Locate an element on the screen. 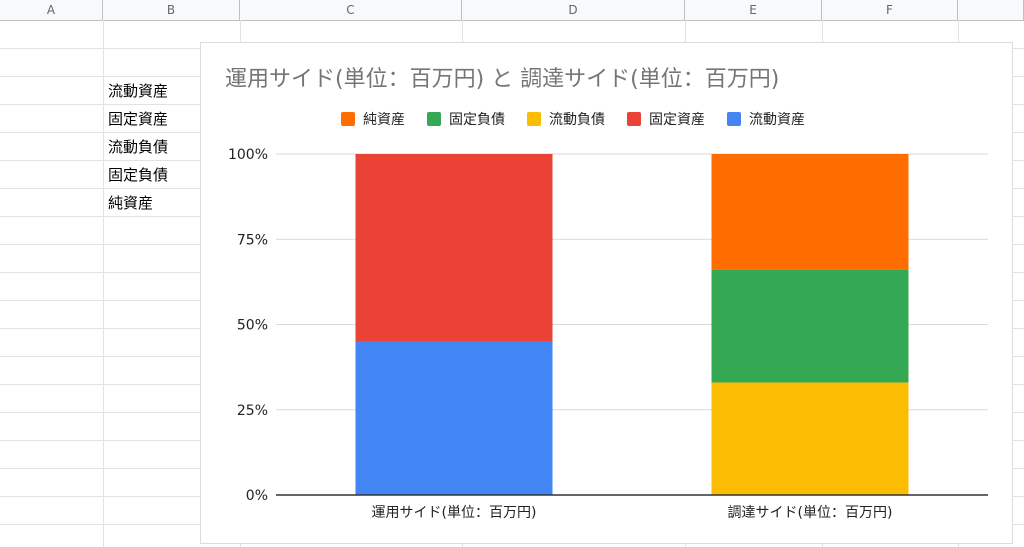  legend-label: 固定資産 is located at coordinates (677, 120).